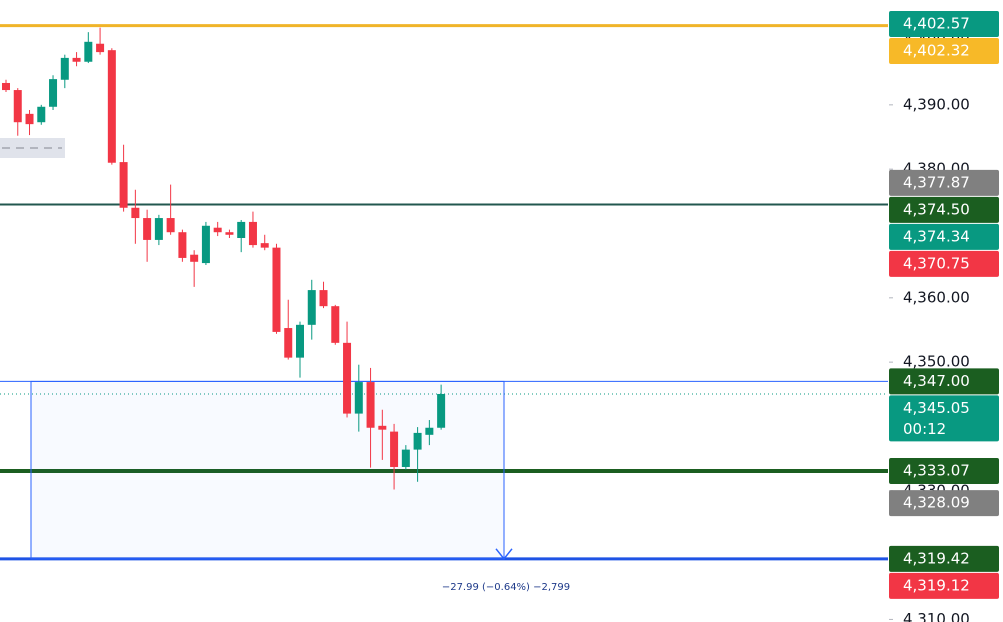  What do you see at coordinates (936, 558) in the screenshot?
I see `price-tag-label: 4,319.42` at bounding box center [936, 558].